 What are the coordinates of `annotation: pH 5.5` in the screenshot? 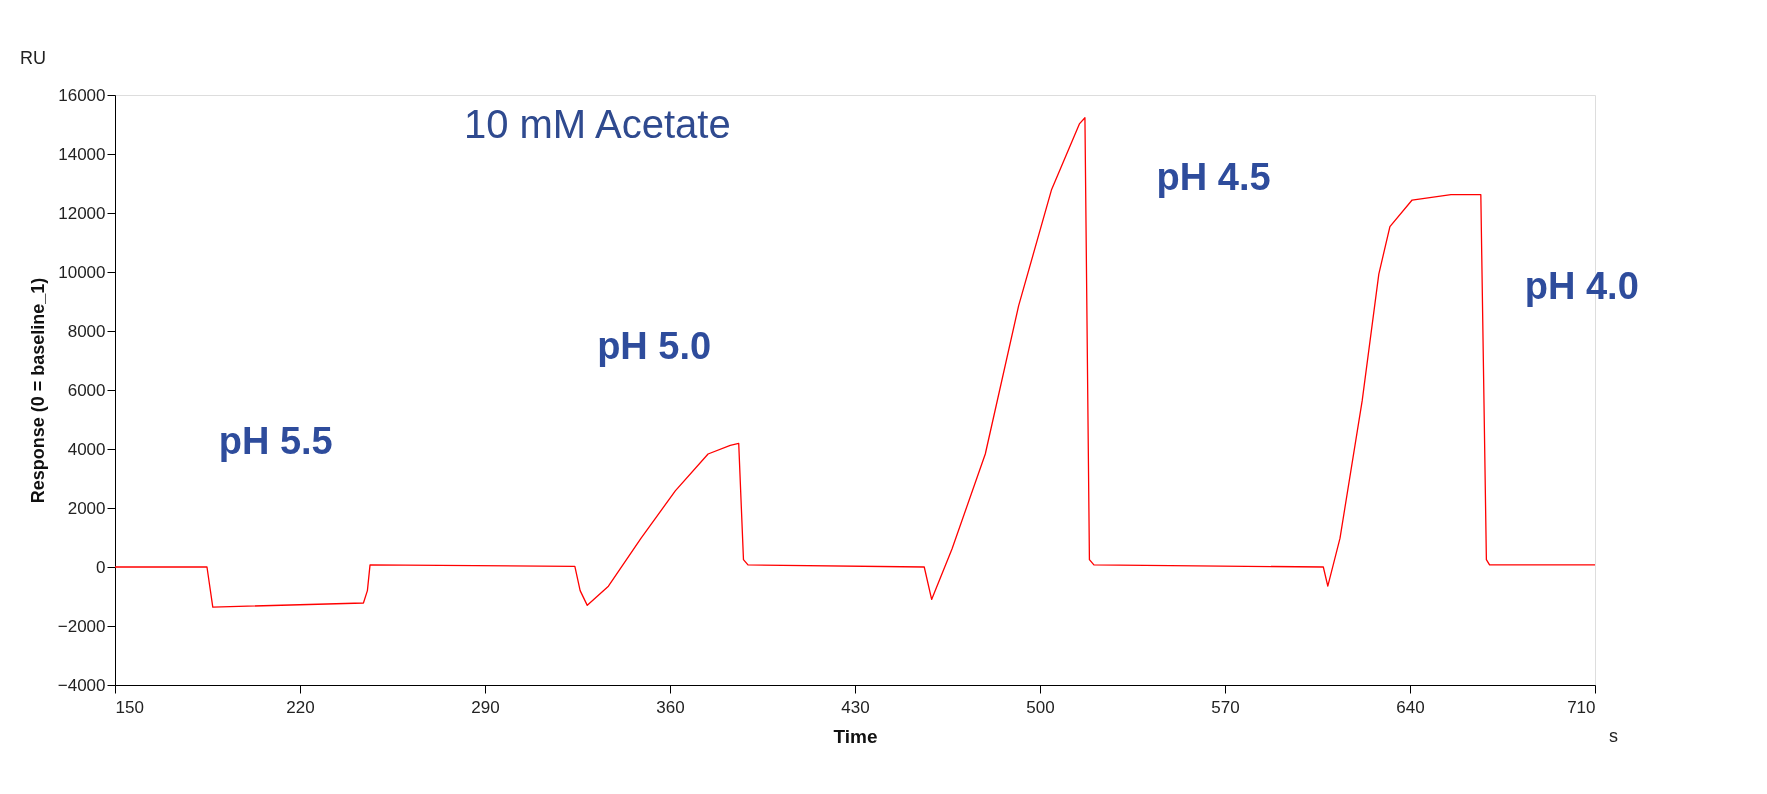 It's located at (275, 441).